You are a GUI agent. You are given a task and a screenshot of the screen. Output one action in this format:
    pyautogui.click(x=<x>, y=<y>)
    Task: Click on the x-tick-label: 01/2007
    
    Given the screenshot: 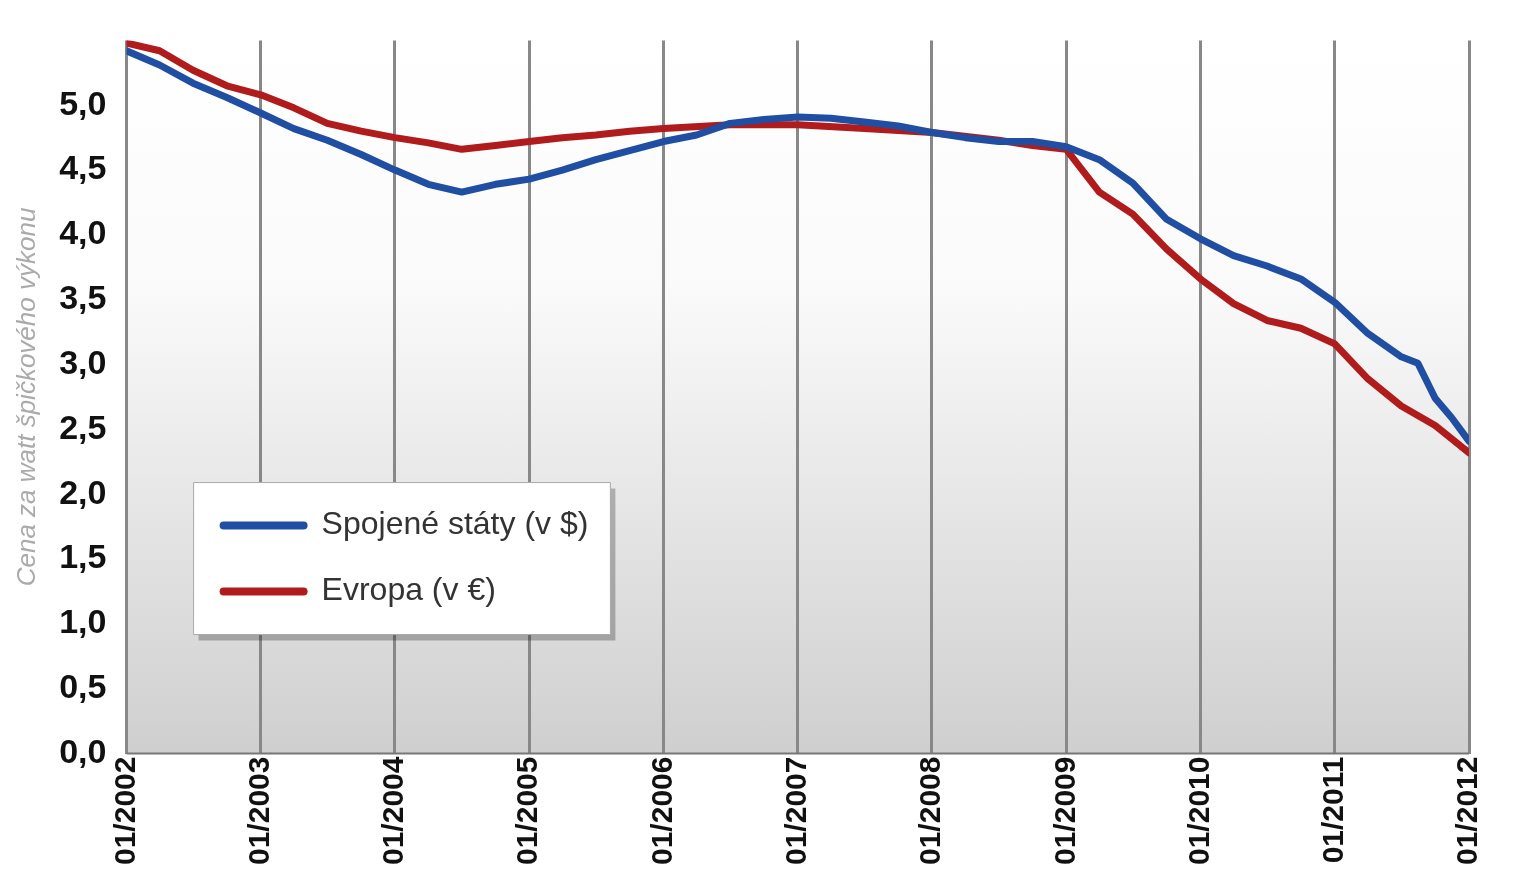 What is the action you would take?
    pyautogui.click(x=795, y=811)
    